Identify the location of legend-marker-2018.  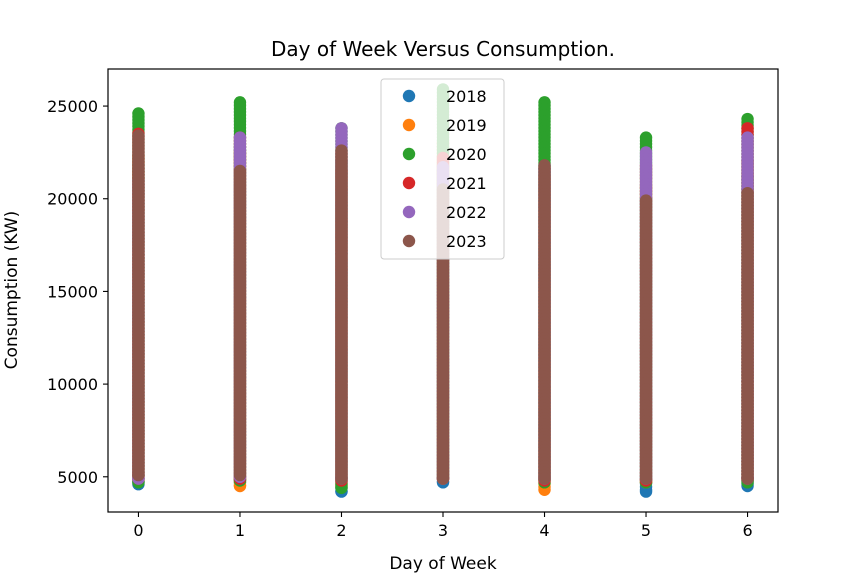
(409, 96).